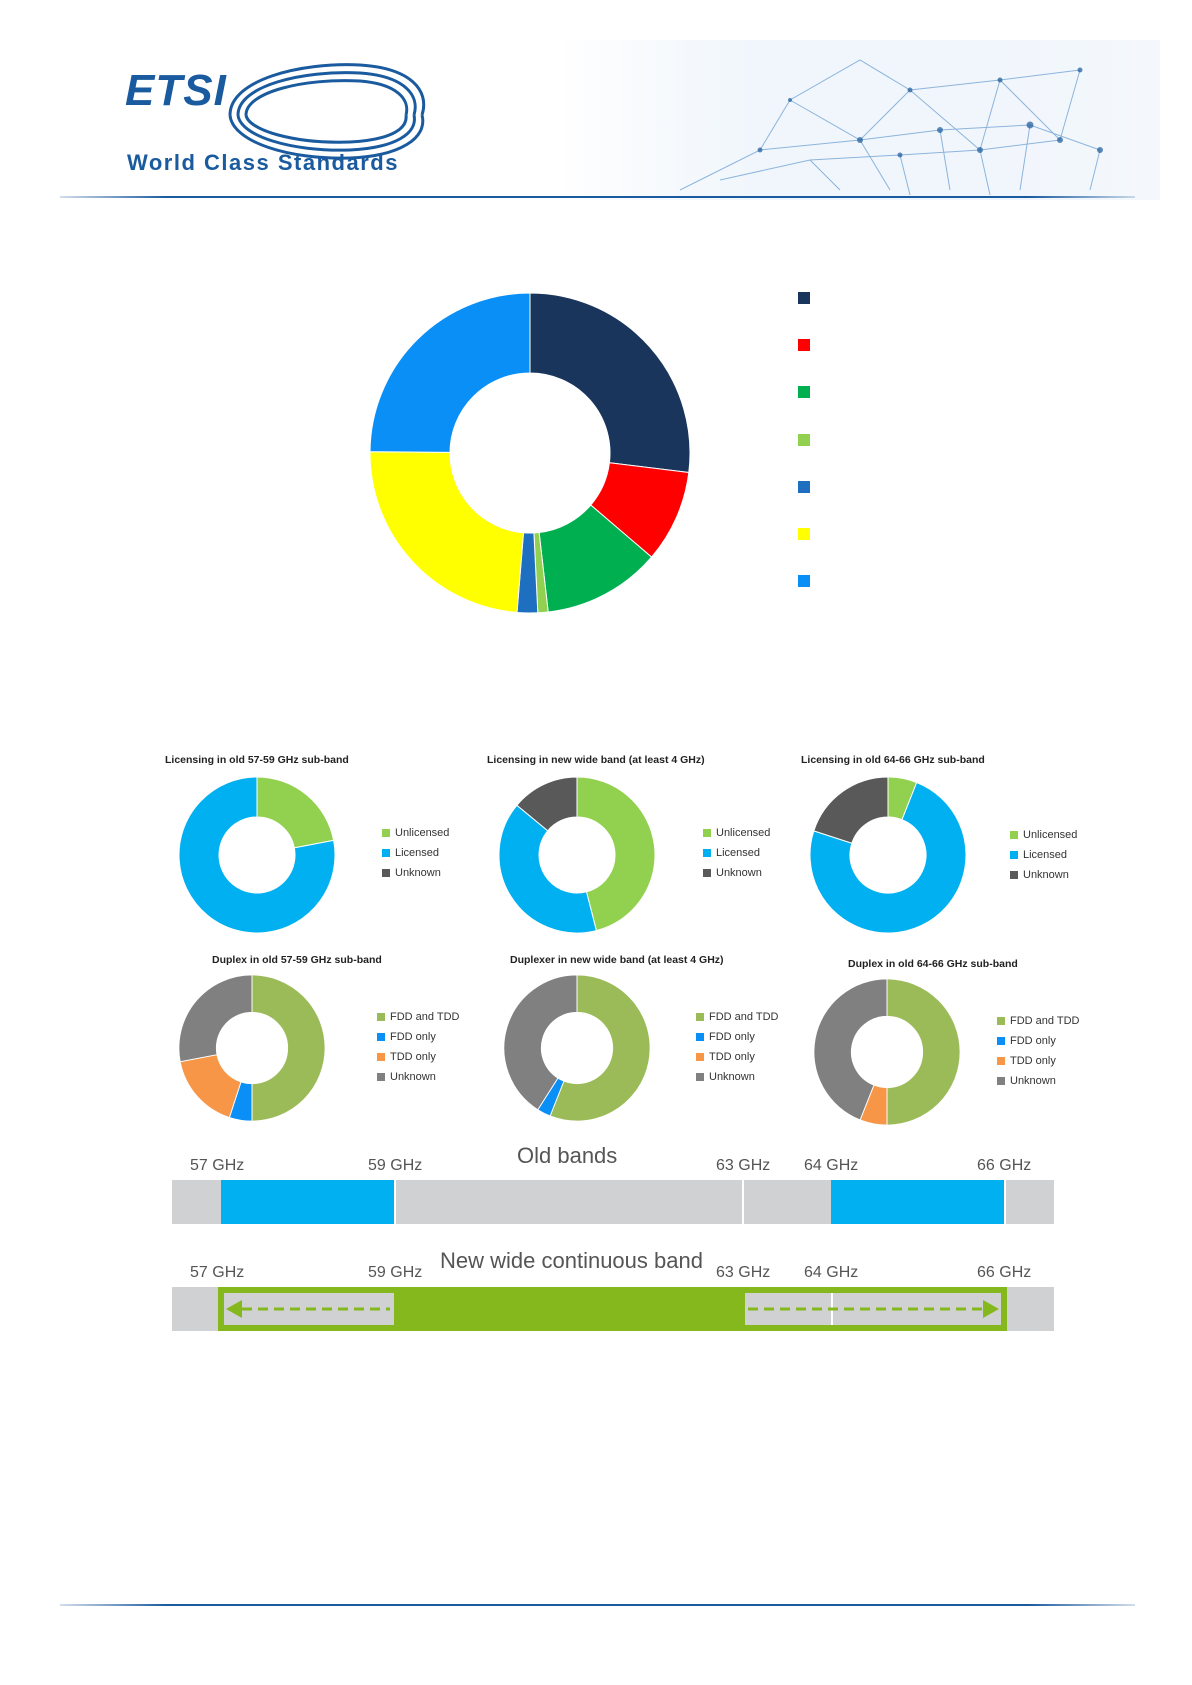 Image resolution: width=1192 pixels, height=1685 pixels. I want to click on new-band-title: New wide continuous band, so click(571, 1260).